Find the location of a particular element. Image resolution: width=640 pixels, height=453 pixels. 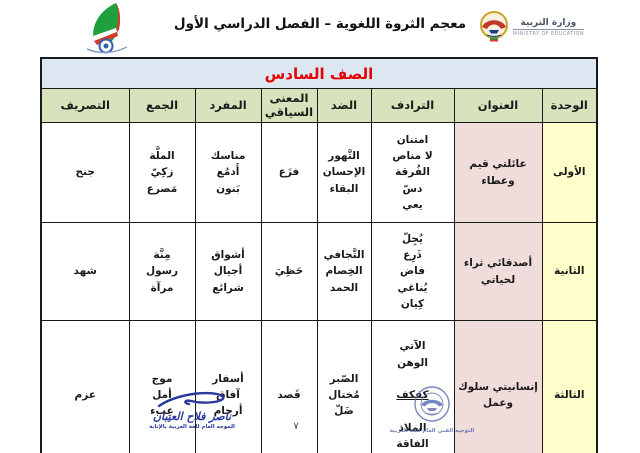

col-header-title: العنوان is located at coordinates (498, 105).